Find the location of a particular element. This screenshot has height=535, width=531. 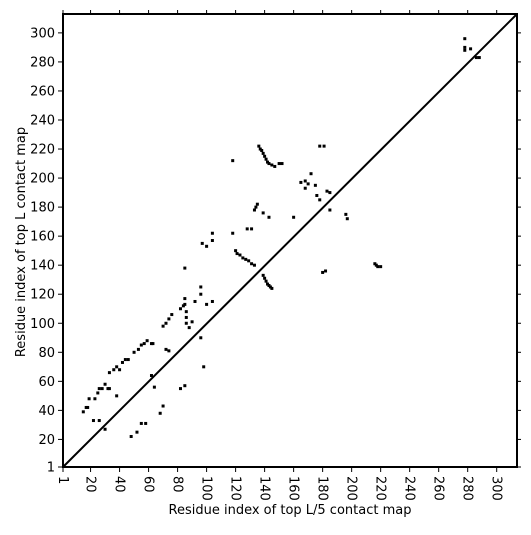

y-tick-label: 300 is located at coordinates (42, 33).